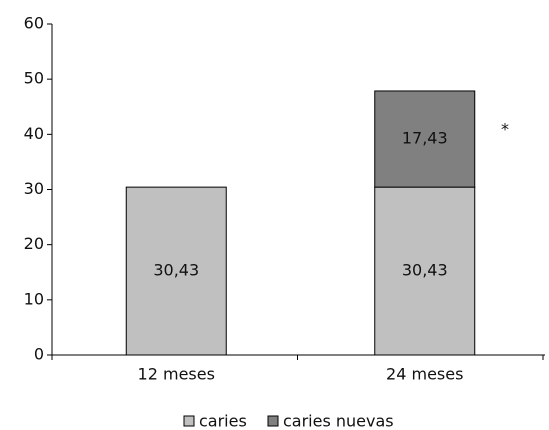 This screenshot has height=430, width=549. Describe the element at coordinates (505, 129) in the screenshot. I see `annotation: *` at that location.